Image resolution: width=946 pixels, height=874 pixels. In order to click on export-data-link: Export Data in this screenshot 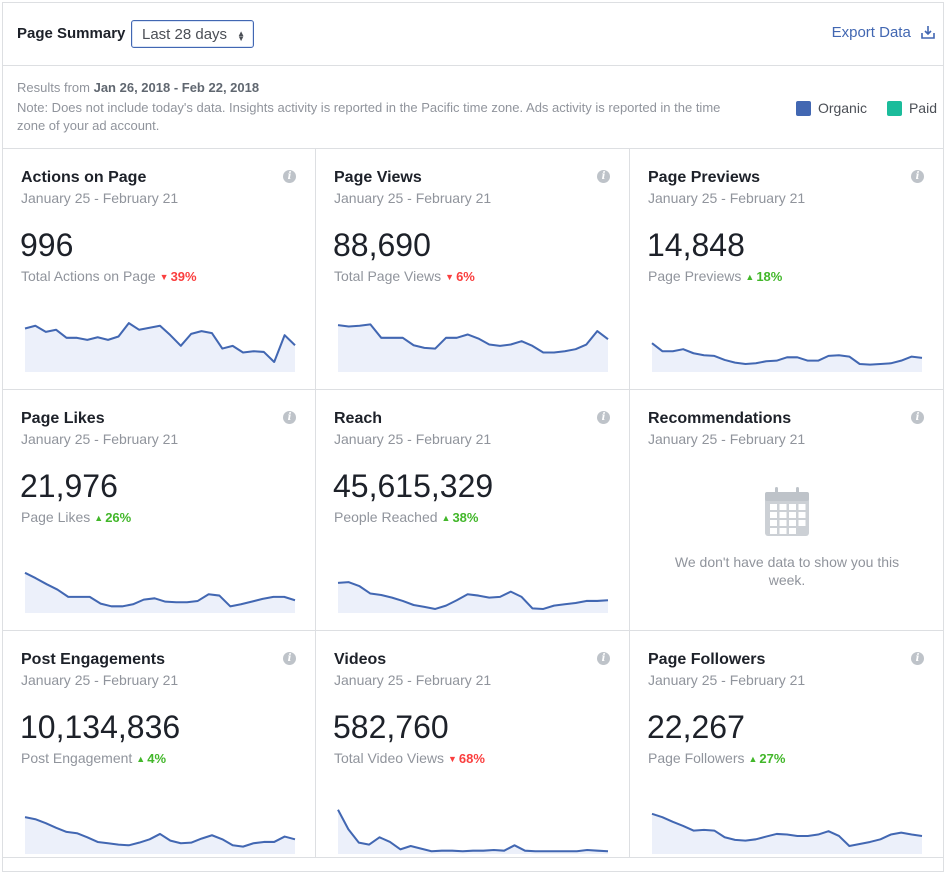, I will do `click(883, 32)`.